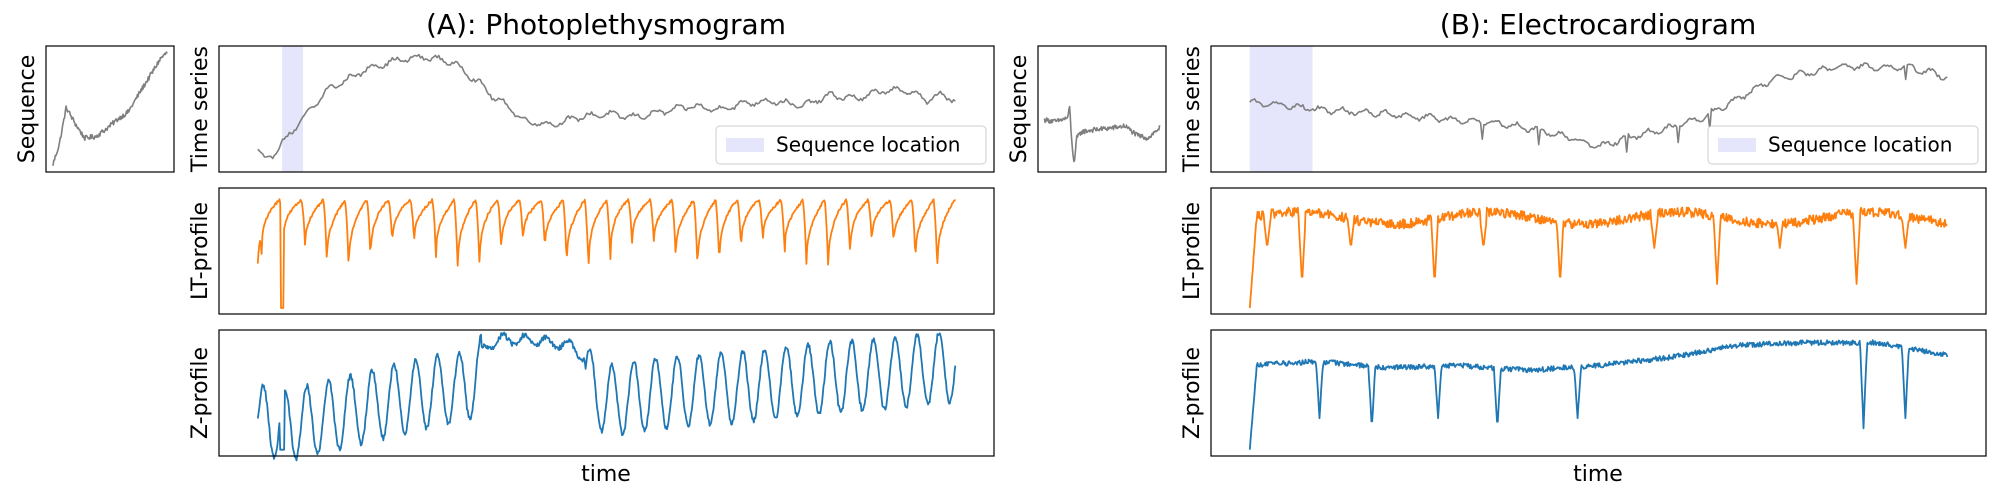 The height and width of the screenshot is (500, 2000). What do you see at coordinates (27, 109) in the screenshot?
I see `panel-a-sequence-ylabel: Sequence` at bounding box center [27, 109].